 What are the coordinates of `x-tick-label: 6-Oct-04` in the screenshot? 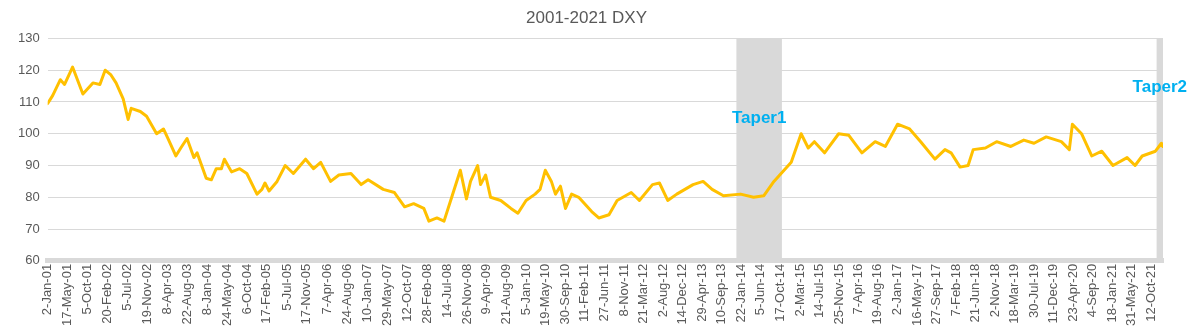 It's located at (246, 289).